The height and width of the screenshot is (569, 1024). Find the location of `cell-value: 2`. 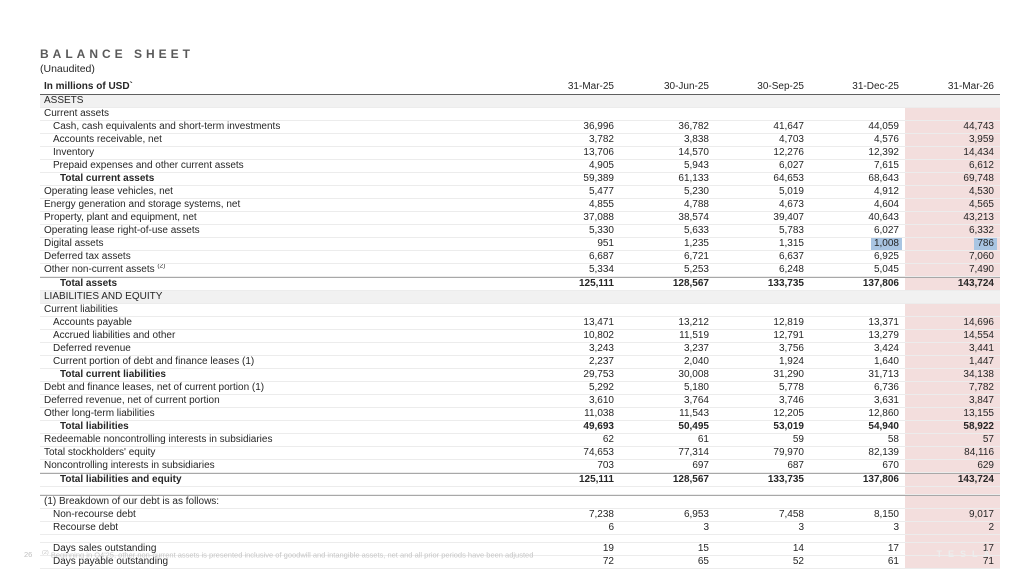

cell-value: 2 is located at coordinates (952, 528).